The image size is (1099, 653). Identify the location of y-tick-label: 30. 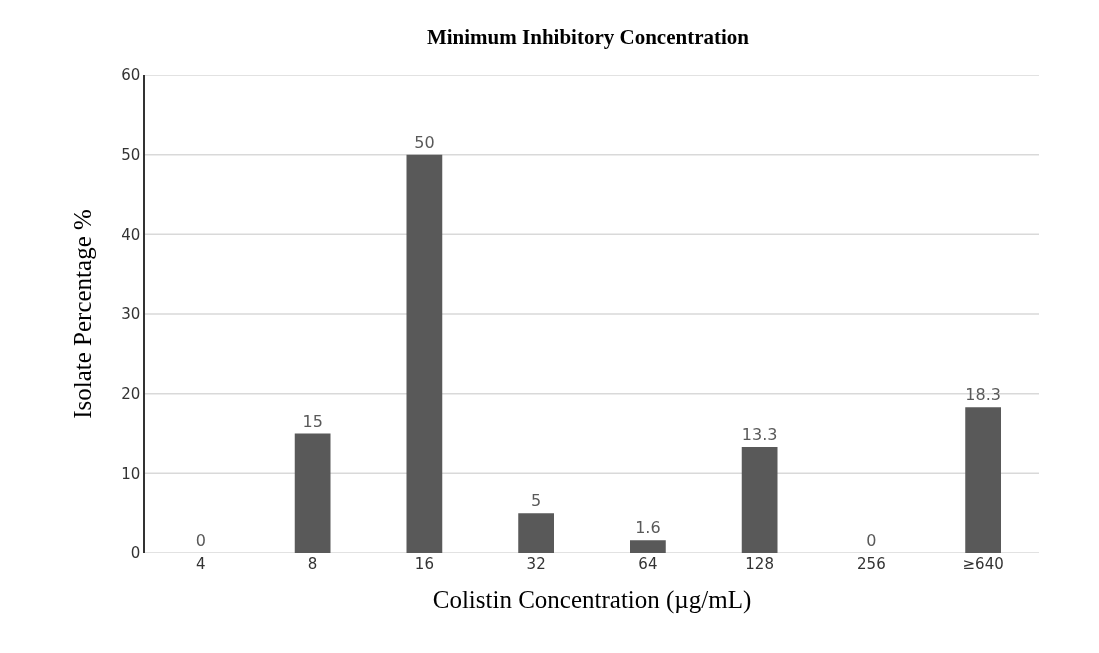
(131, 314).